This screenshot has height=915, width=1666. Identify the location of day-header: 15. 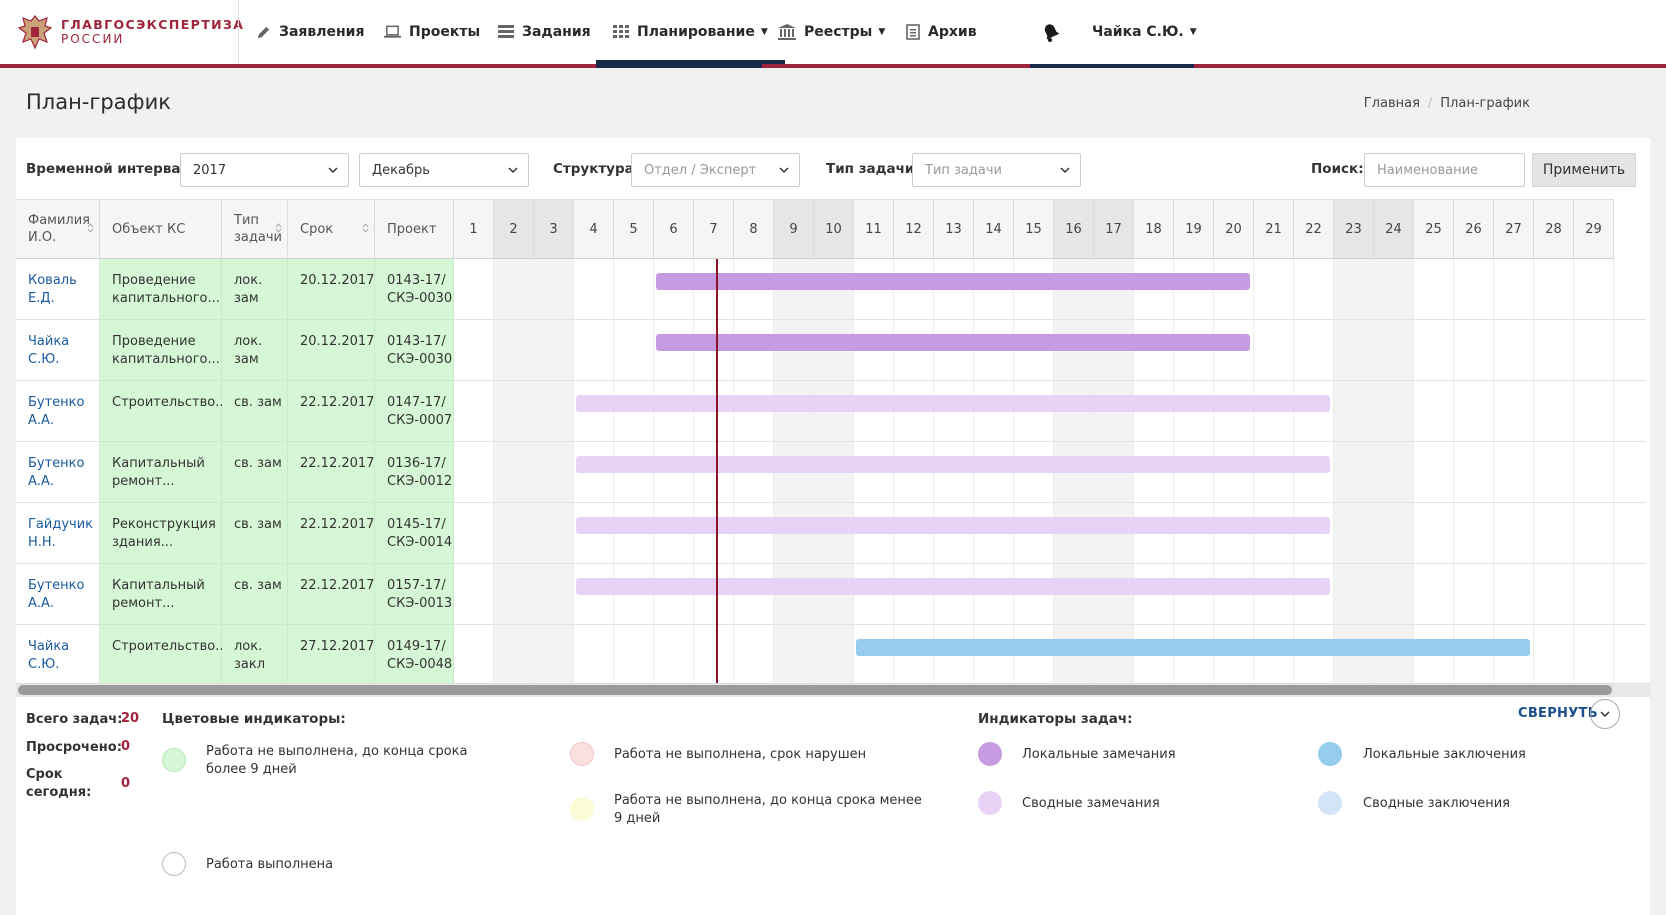
(1034, 229).